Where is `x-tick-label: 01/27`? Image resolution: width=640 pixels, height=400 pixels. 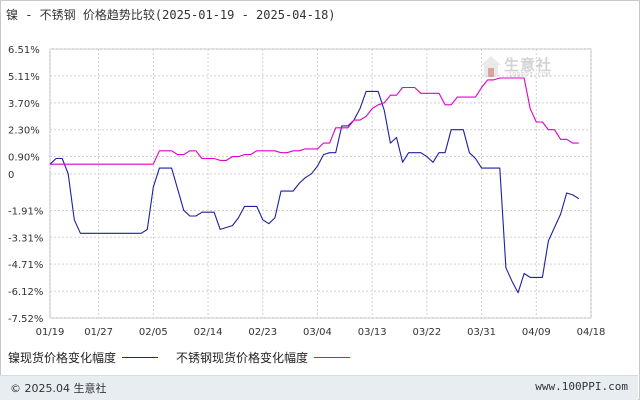 x-tick-label: 01/27 is located at coordinates (98, 332).